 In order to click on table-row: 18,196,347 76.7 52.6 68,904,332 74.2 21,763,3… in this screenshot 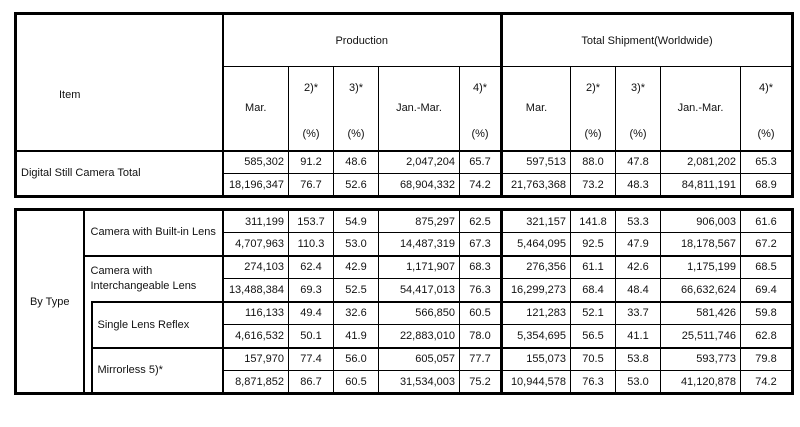, I will do `click(404, 185)`.